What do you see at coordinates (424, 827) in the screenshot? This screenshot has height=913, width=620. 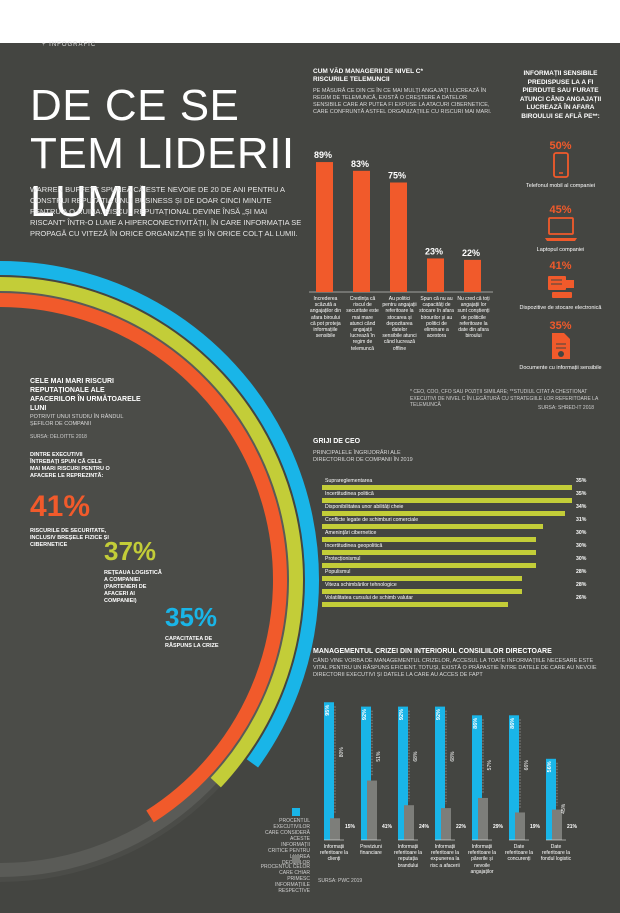 I see `crisis-value-received: 24%` at bounding box center [424, 827].